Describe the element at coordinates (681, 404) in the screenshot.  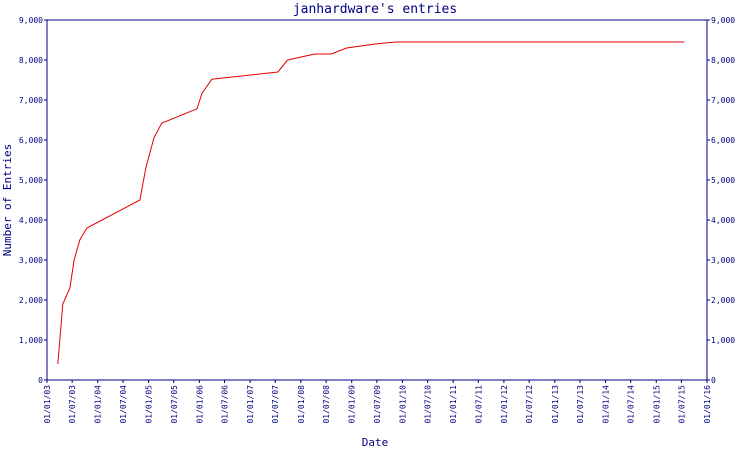
I see `x-tick-label: 01/07/15` at that location.